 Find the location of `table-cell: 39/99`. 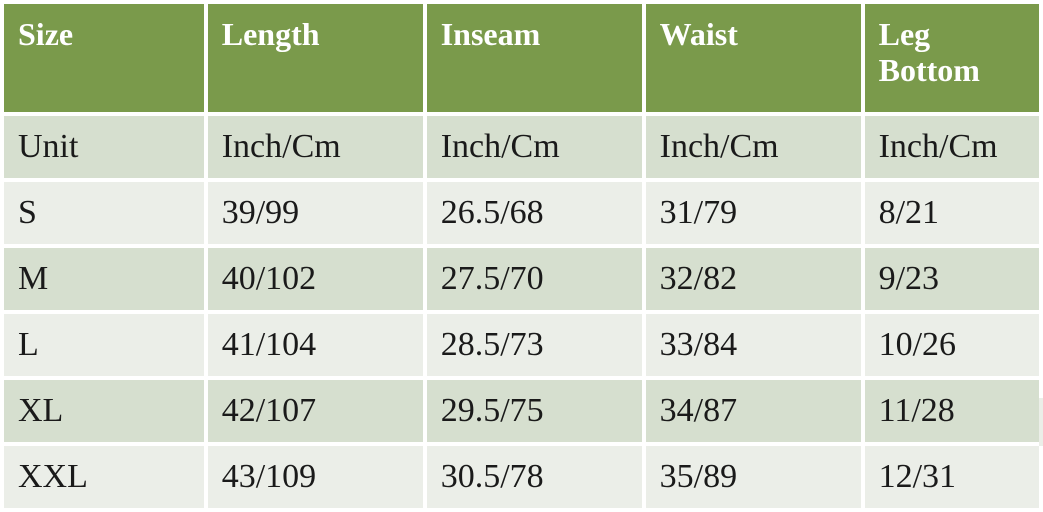

table-cell: 39/99 is located at coordinates (315, 213).